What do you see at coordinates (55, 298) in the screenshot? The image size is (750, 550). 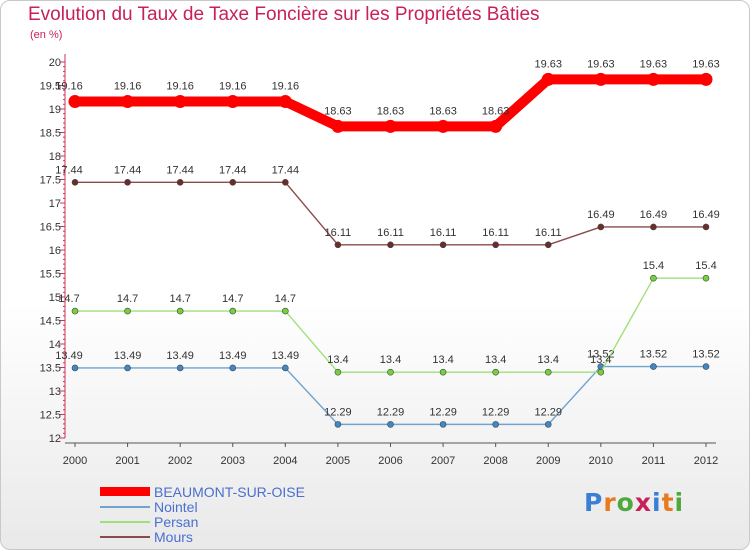 I see `y-tick-label: 15` at bounding box center [55, 298].